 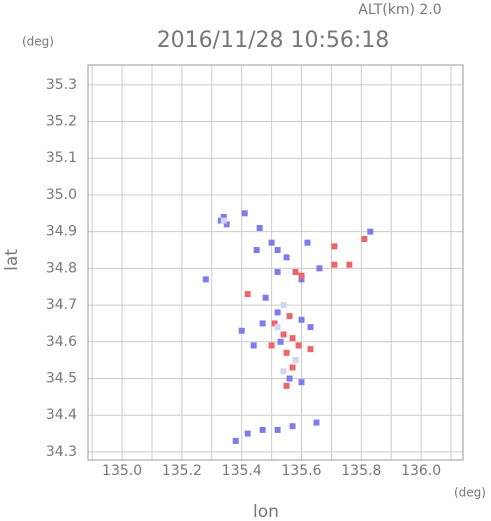 I want to click on y-tick-label: 34.4, so click(x=61, y=415).